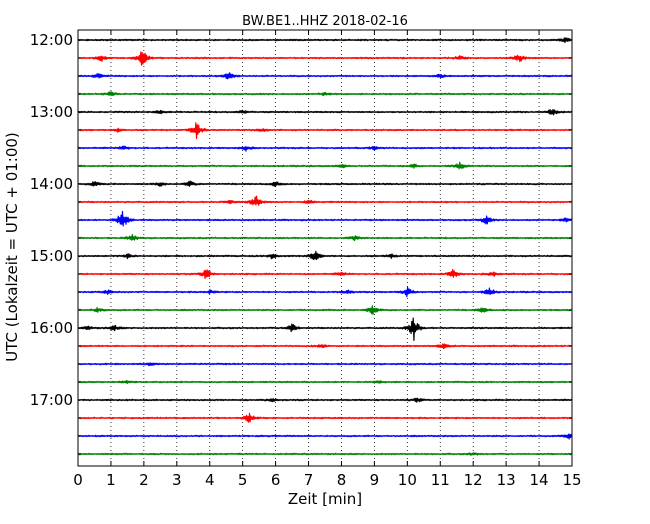 This screenshot has height=524, width=650. Describe the element at coordinates (51, 256) in the screenshot. I see `y-tick-label: 15:00` at that location.